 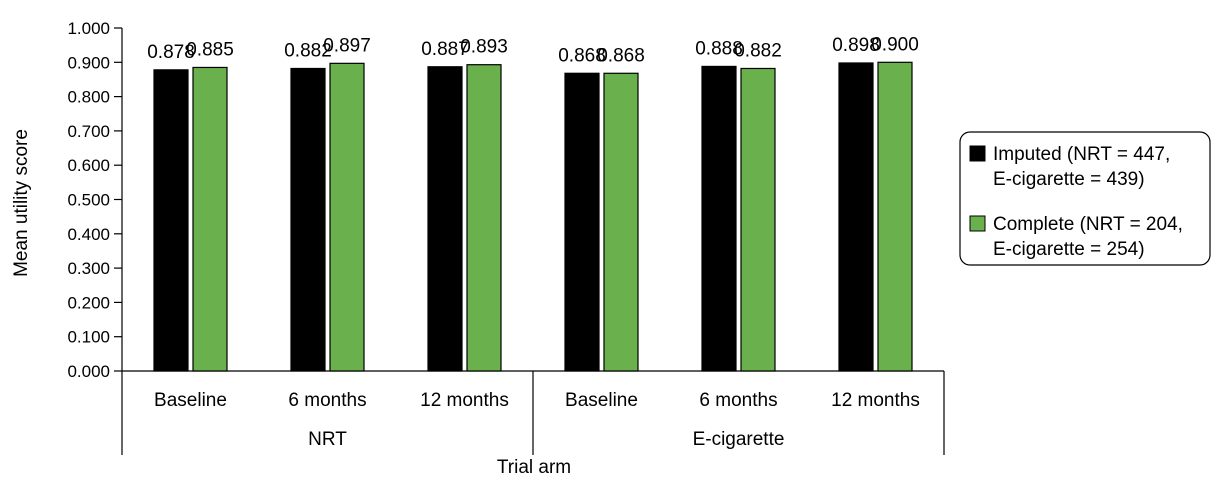 What do you see at coordinates (347, 45) in the screenshot?
I see `data-label: 0.897` at bounding box center [347, 45].